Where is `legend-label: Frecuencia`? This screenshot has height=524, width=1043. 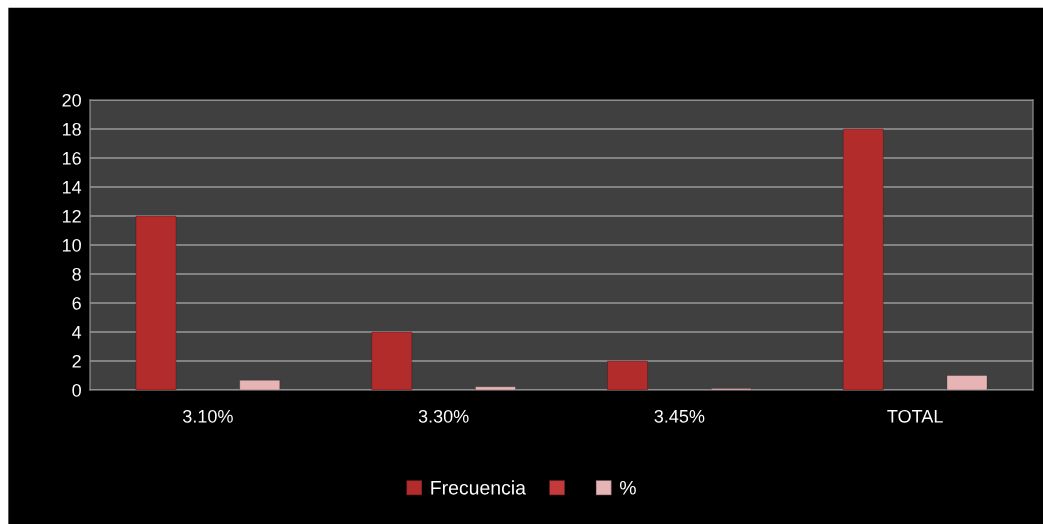
legend-label: Frecuencia is located at coordinates (478, 487).